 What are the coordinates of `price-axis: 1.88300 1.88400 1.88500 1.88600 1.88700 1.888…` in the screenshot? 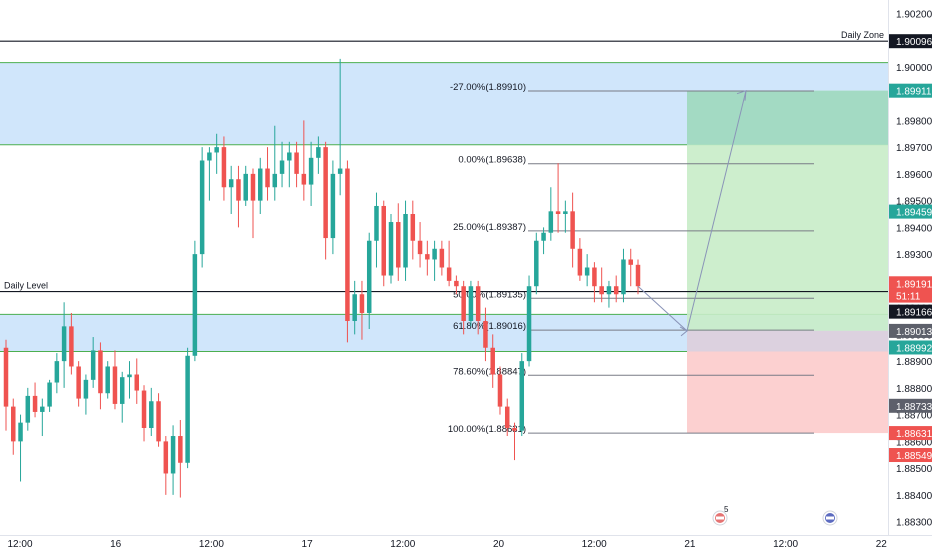 It's located at (910, 275).